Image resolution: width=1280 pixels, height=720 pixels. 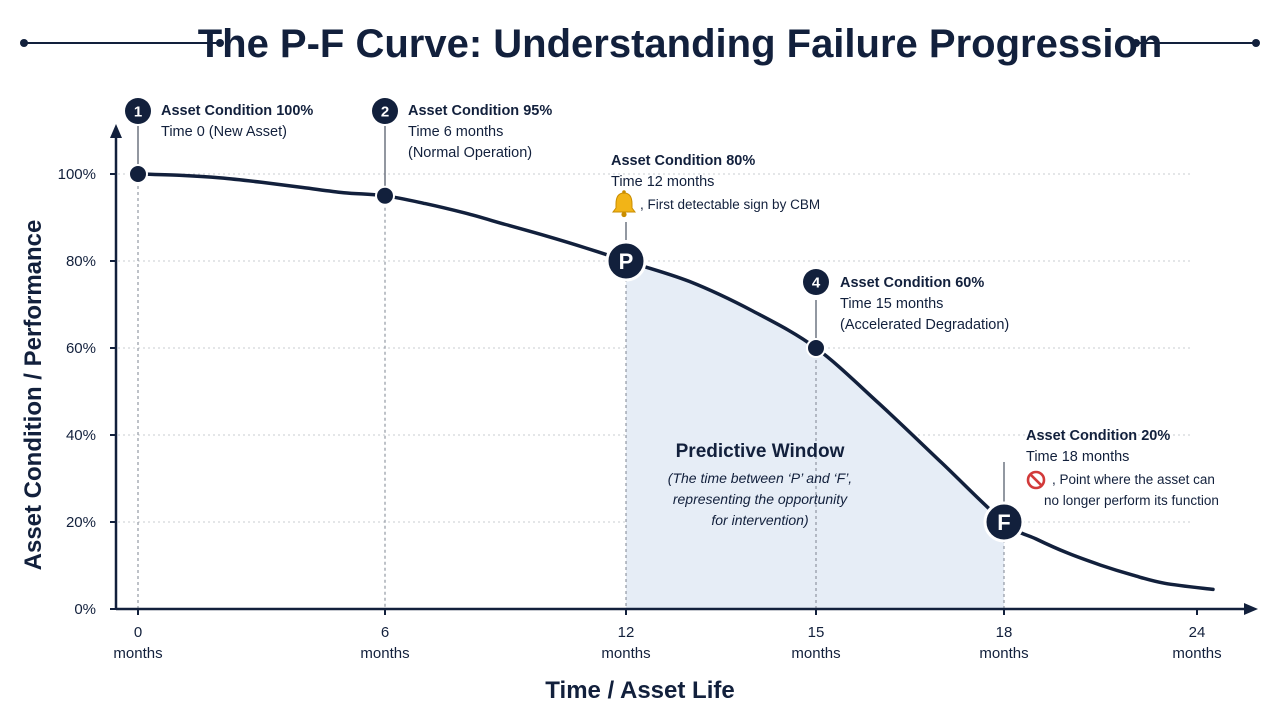 I want to click on curve-point-label: P, so click(x=626, y=261).